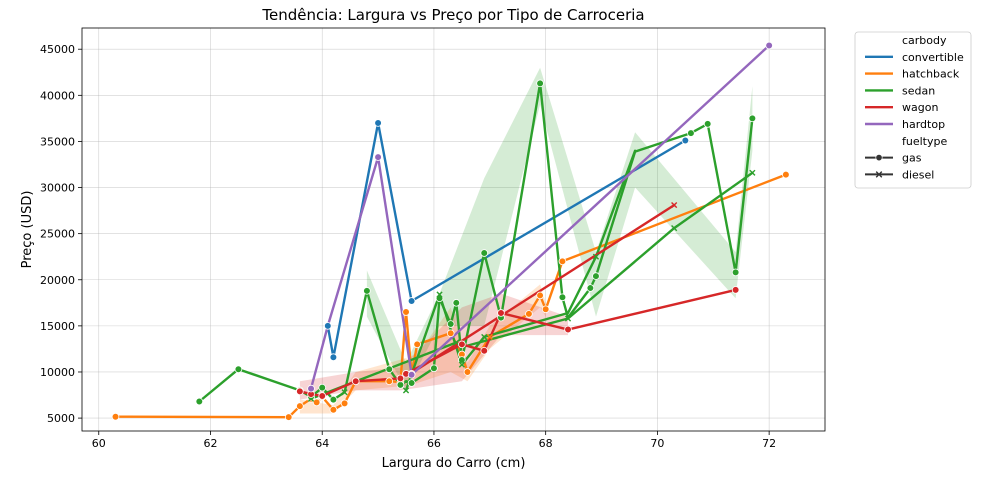 Image resolution: width=995 pixels, height=483 pixels. What do you see at coordinates (57, 188) in the screenshot?
I see `y-tick-label: 30000` at bounding box center [57, 188].